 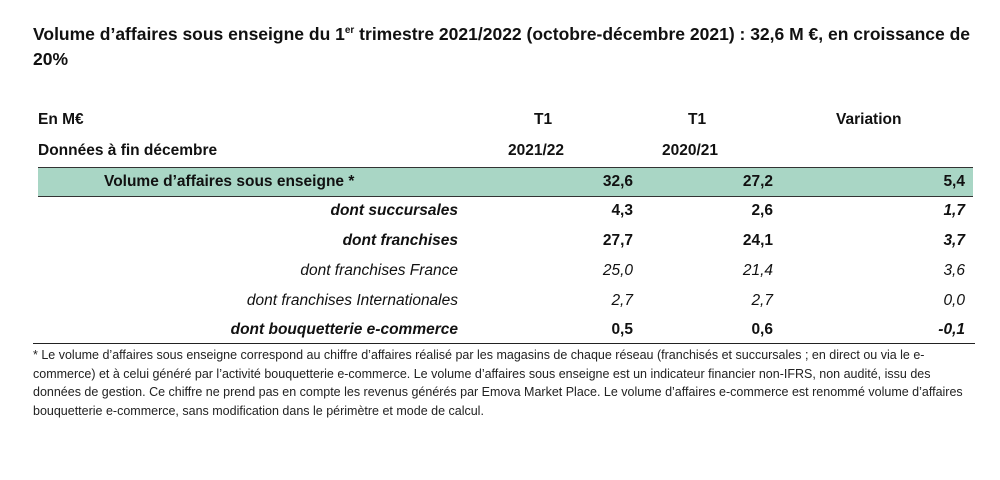 What do you see at coordinates (505, 241) in the screenshot?
I see `table-row: dont franchises 27,7 24,1 3,7` at bounding box center [505, 241].